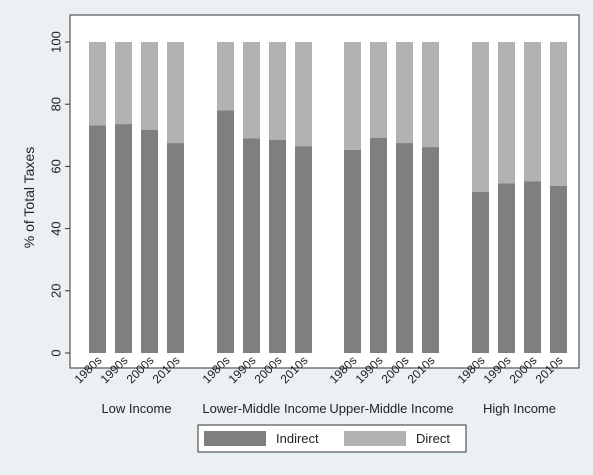  I want to click on y-axis-title: % of Total Taxes, so click(29, 197).